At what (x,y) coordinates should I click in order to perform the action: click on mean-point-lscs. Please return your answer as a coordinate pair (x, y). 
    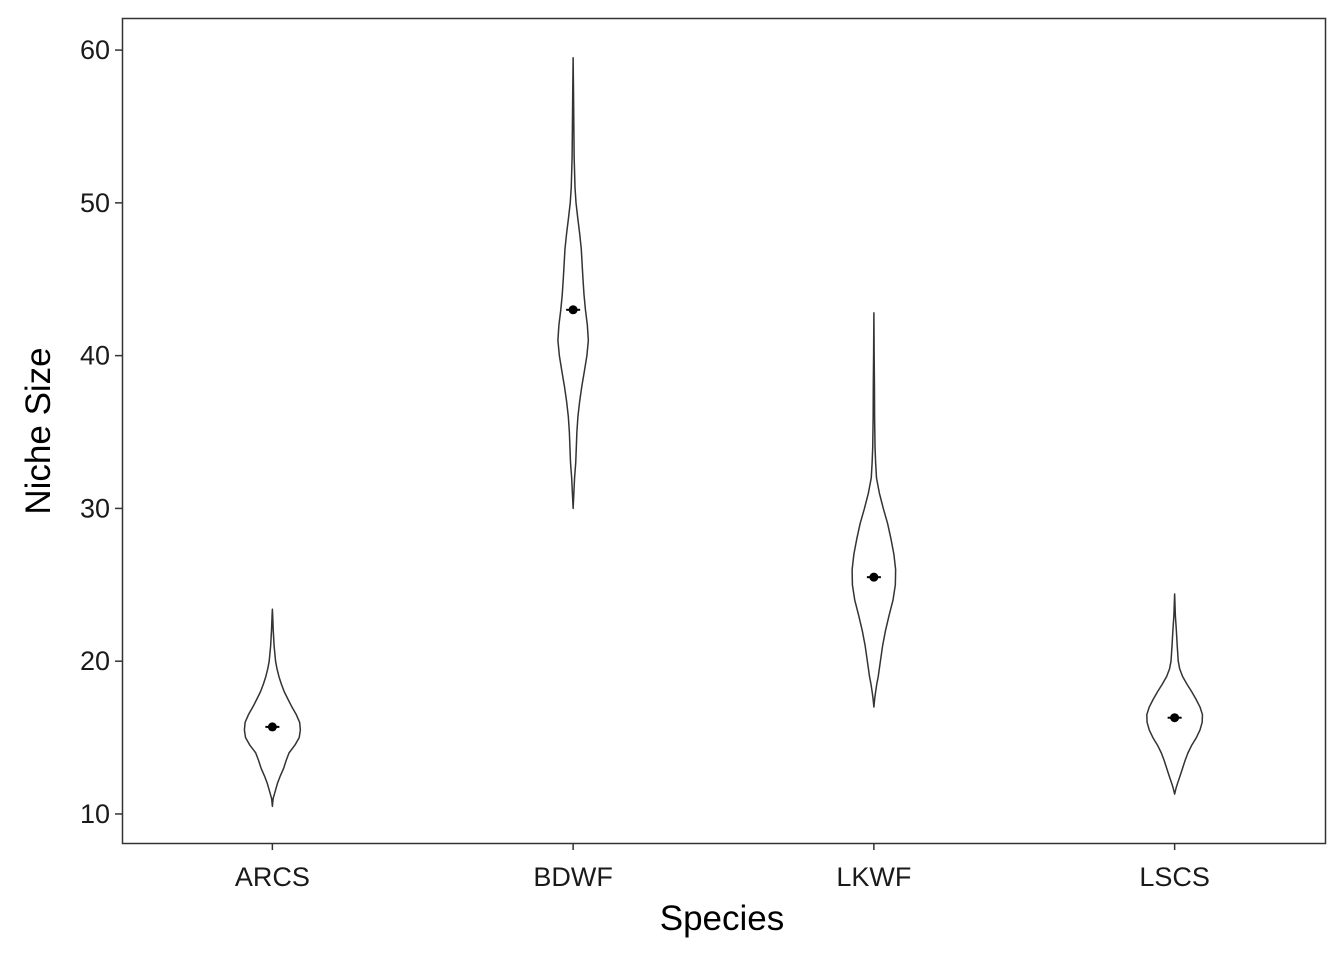
    Looking at the image, I should click on (1175, 718).